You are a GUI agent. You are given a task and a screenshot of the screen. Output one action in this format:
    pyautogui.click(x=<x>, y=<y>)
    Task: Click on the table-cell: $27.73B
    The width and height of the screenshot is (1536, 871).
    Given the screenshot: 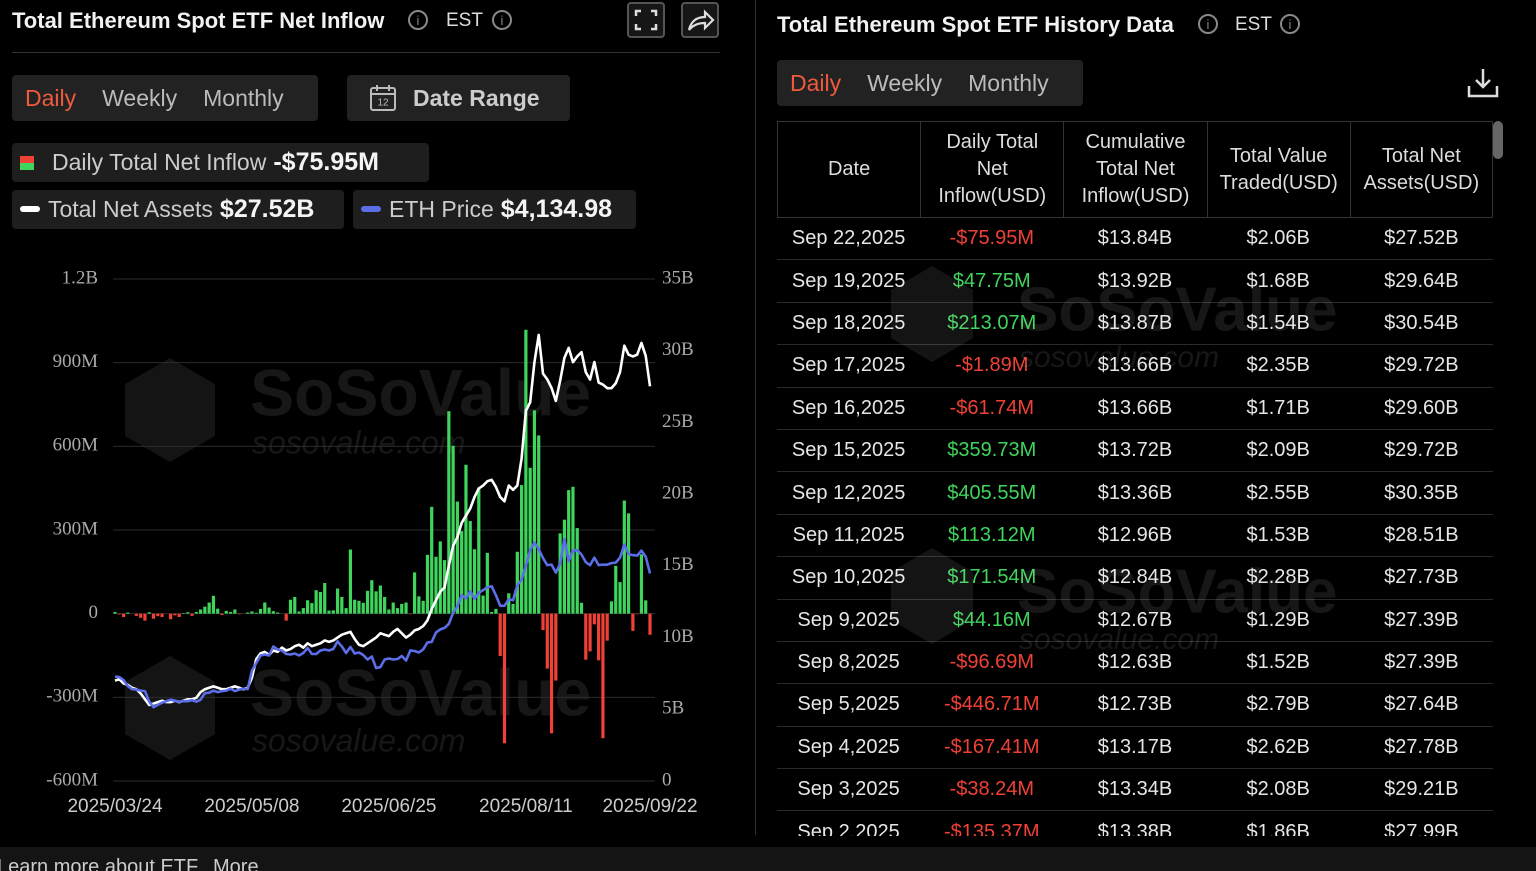 What is the action you would take?
    pyautogui.click(x=1421, y=577)
    